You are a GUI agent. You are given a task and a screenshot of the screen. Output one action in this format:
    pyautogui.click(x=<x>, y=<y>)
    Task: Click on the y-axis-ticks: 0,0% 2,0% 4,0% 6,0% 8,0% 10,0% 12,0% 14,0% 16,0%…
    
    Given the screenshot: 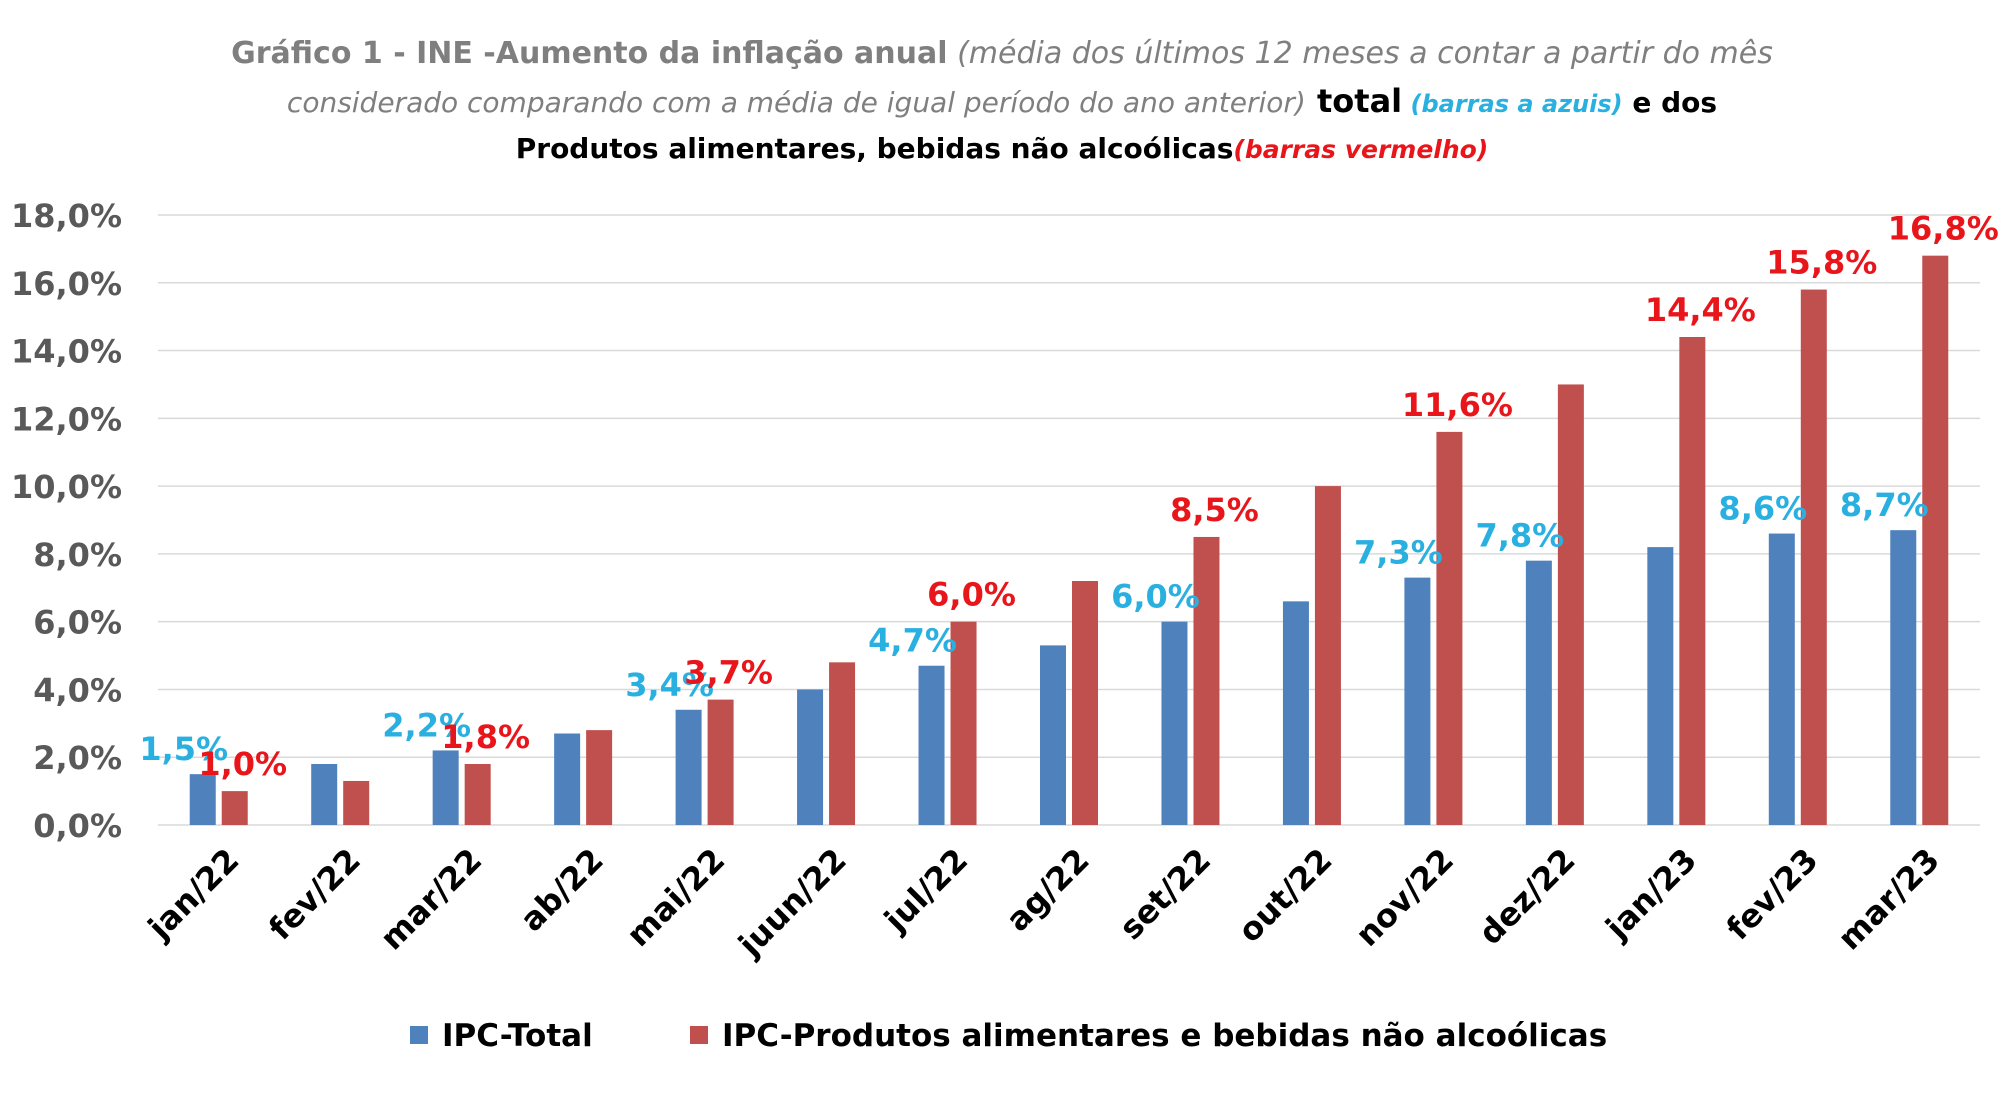 What is the action you would take?
    pyautogui.click(x=66, y=521)
    